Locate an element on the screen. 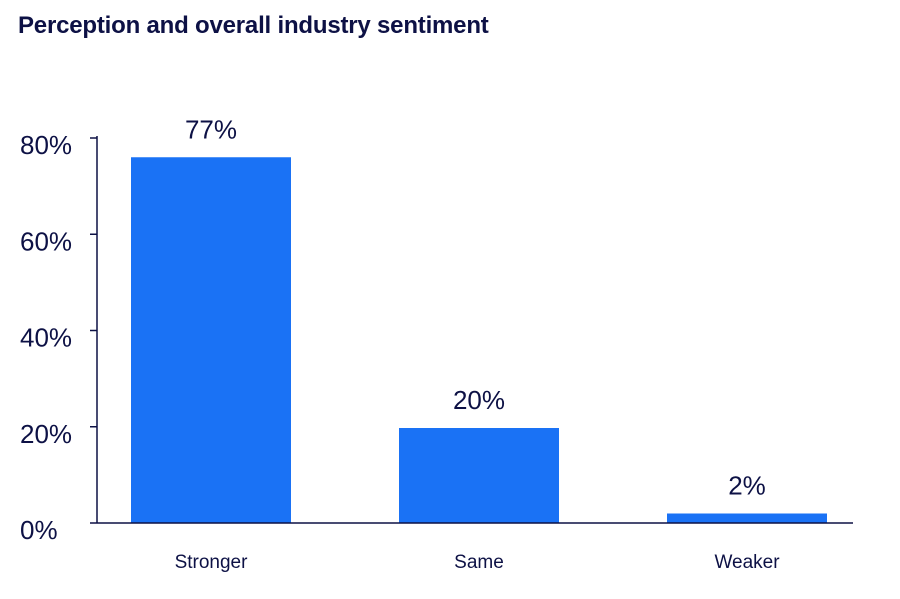 This screenshot has height=599, width=900. y-axis: 0% 20% 40% 60% 80% is located at coordinates (59, 337).